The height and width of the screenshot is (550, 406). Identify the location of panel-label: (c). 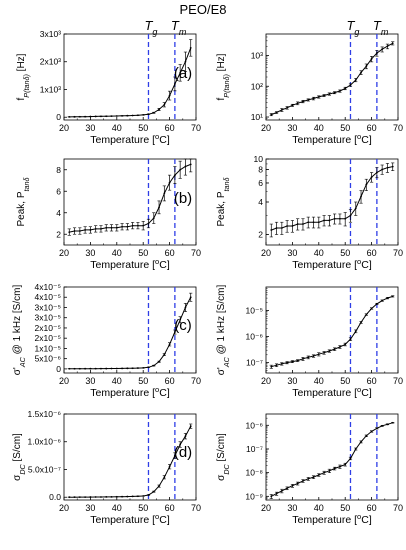
(183, 325).